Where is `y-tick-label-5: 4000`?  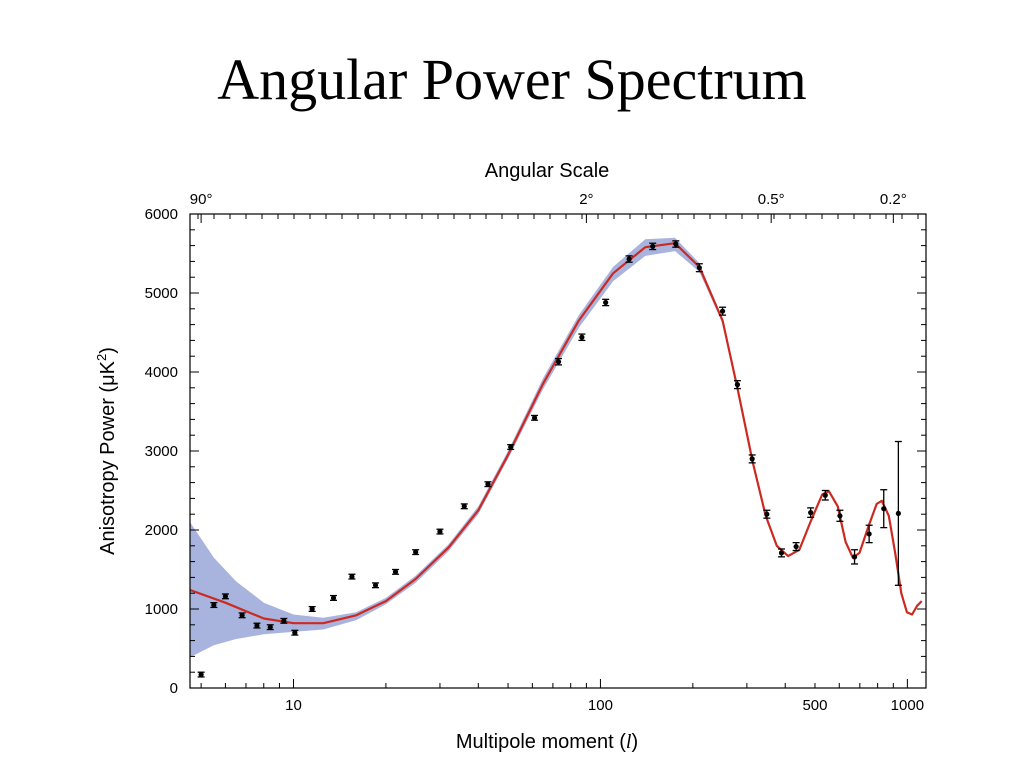 y-tick-label-5: 4000 is located at coordinates (161, 372).